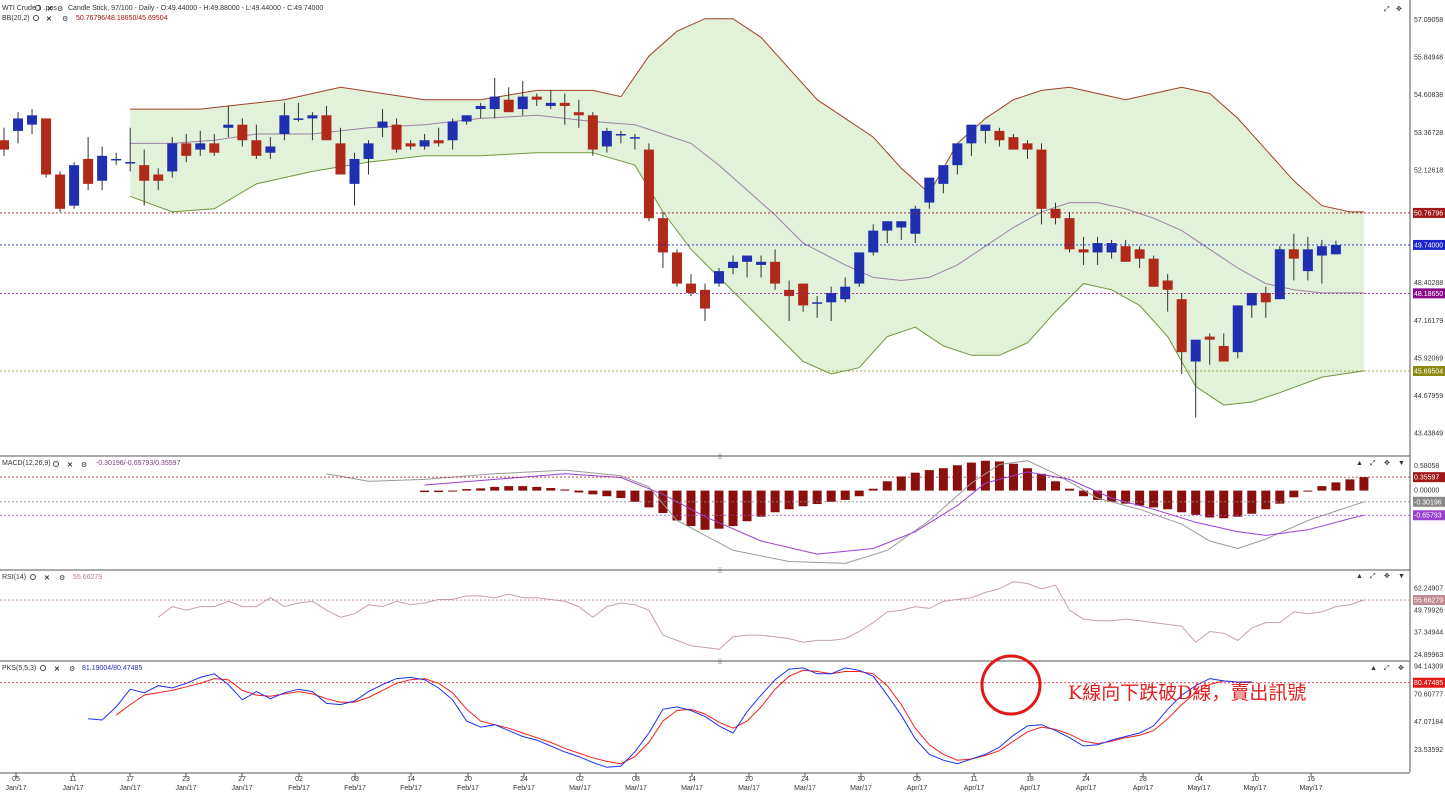 The image size is (1445, 793). What do you see at coordinates (411, 788) in the screenshot?
I see `x-tick-month: Feb/17` at bounding box center [411, 788].